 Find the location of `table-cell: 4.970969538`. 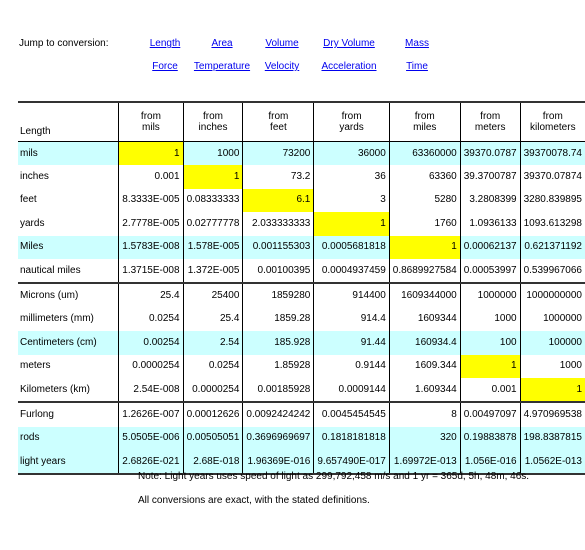

table-cell: 4.970969538 is located at coordinates (552, 414).